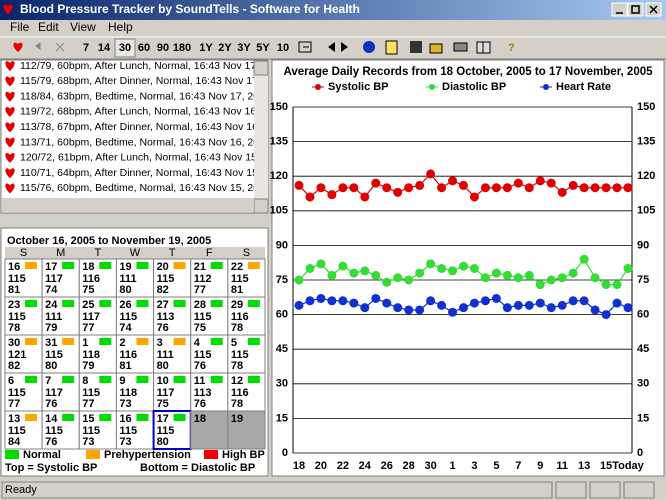 The width and height of the screenshot is (666, 500). Describe the element at coordinates (511, 48) in the screenshot. I see `help-button: ?` at that location.